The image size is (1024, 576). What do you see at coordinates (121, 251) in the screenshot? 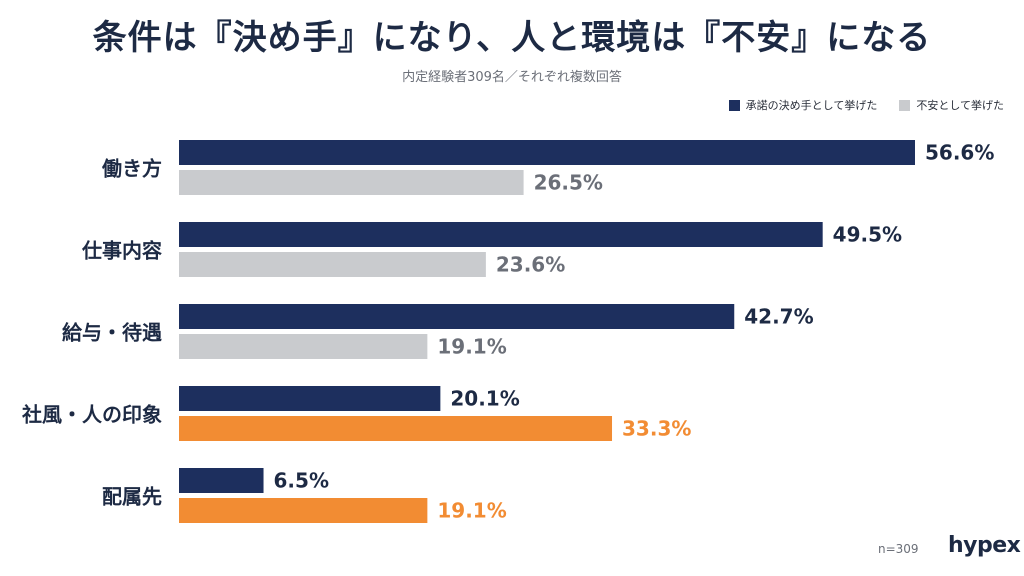
I see `category-label: 仕事内容` at bounding box center [121, 251].